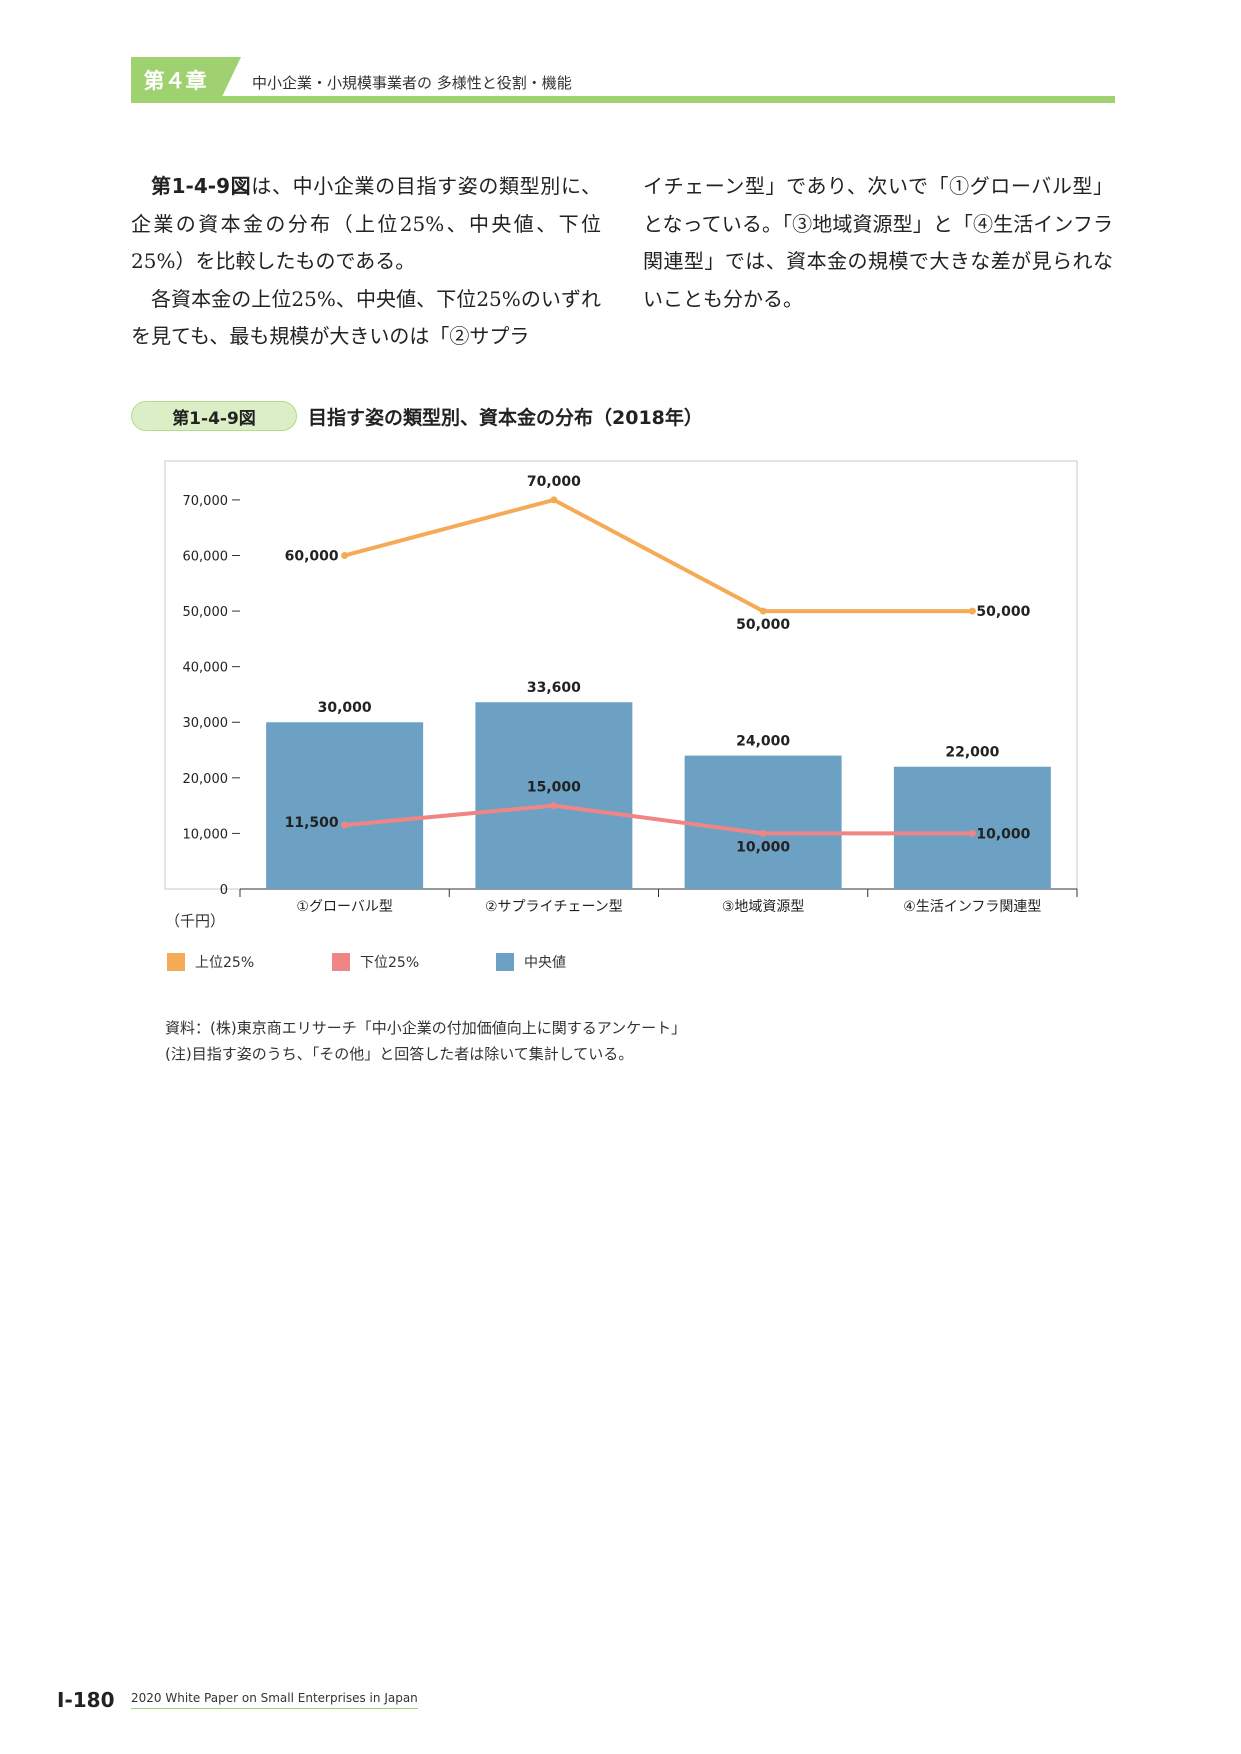 This screenshot has width=1241, height=1754. What do you see at coordinates (554, 907) in the screenshot?
I see `x-tick-label: ②サプライチェーン型` at bounding box center [554, 907].